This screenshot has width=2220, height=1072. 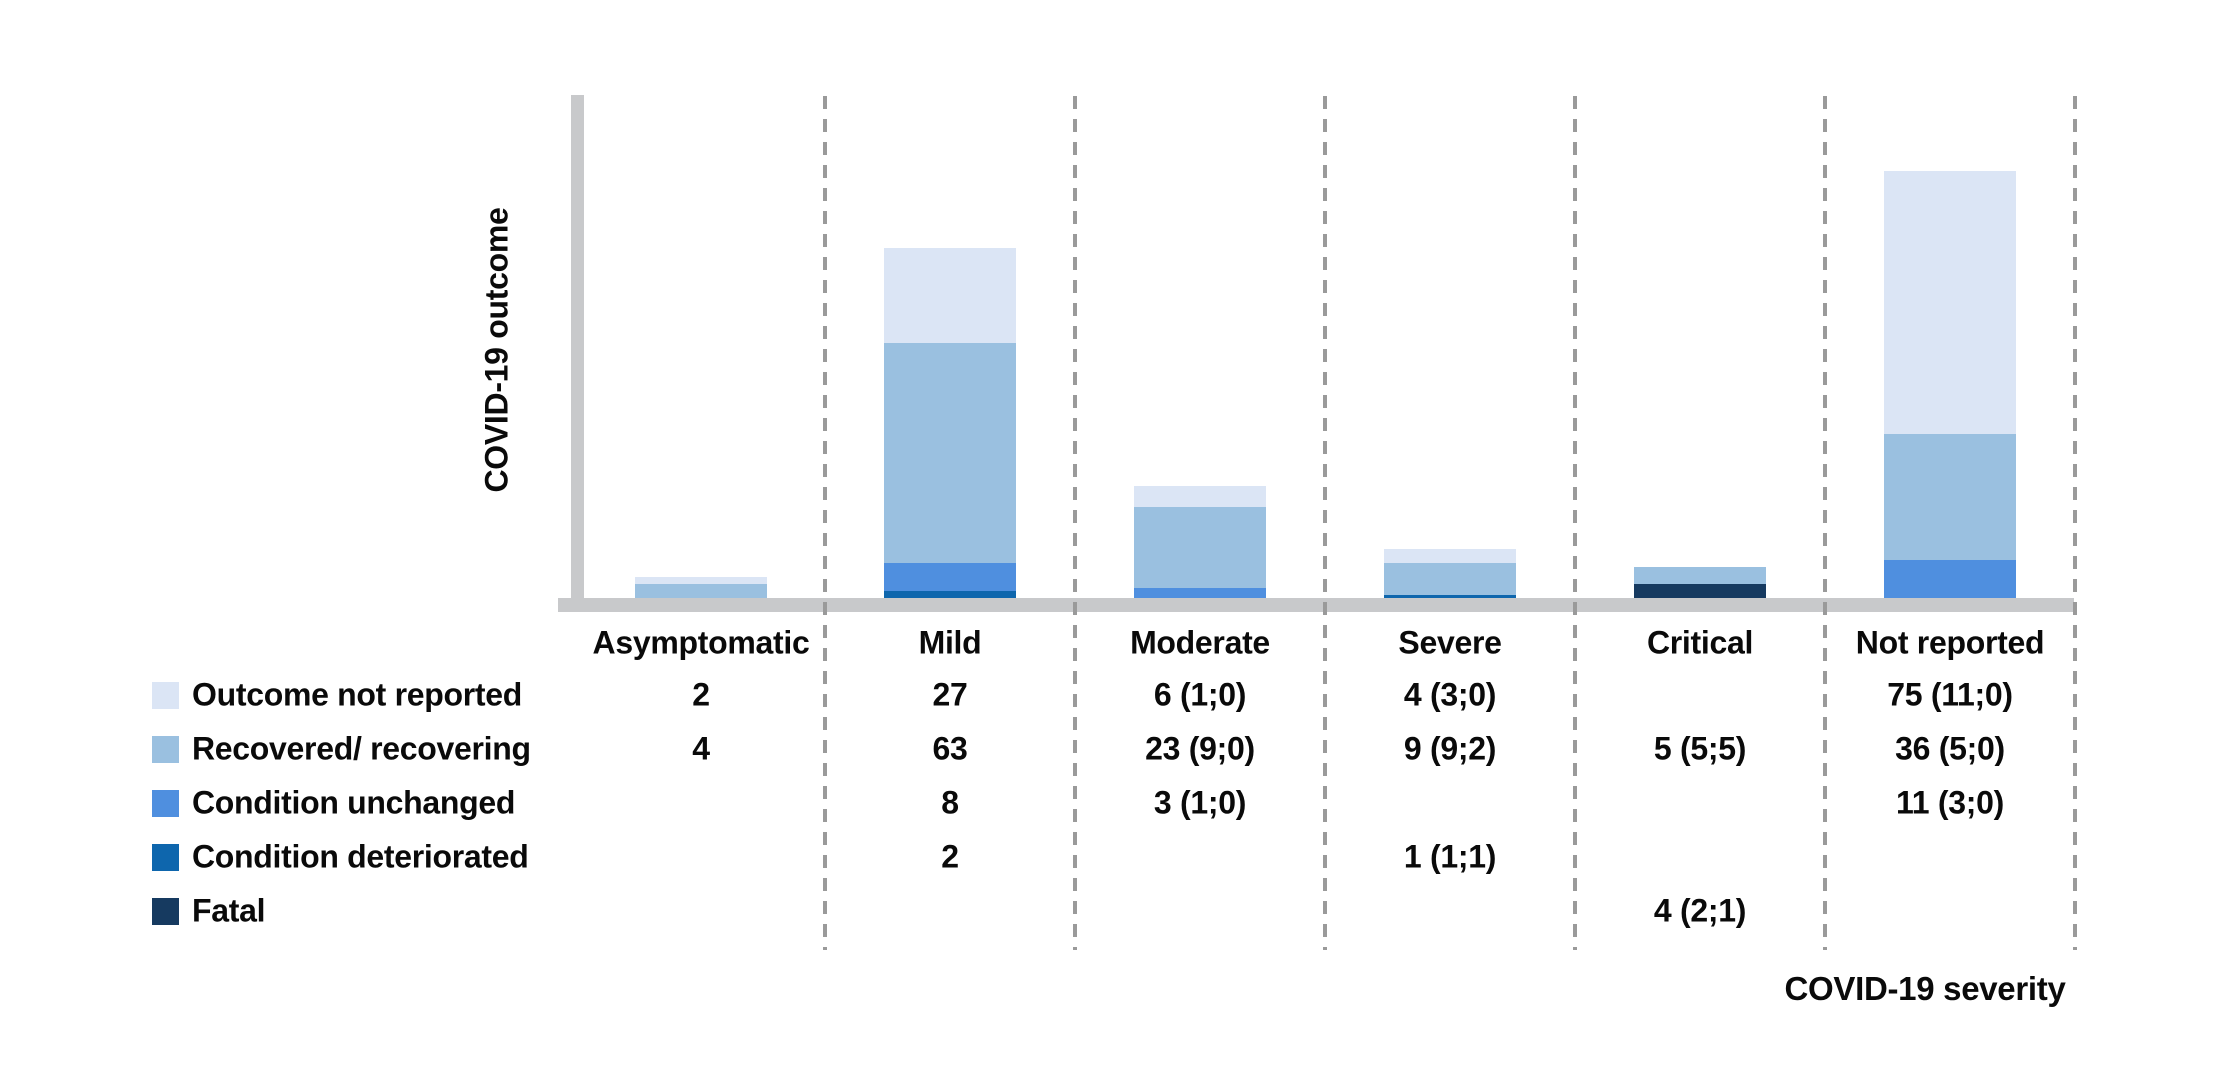 What do you see at coordinates (1450, 748) in the screenshot?
I see `value-cell: 9 (9;2)` at bounding box center [1450, 748].